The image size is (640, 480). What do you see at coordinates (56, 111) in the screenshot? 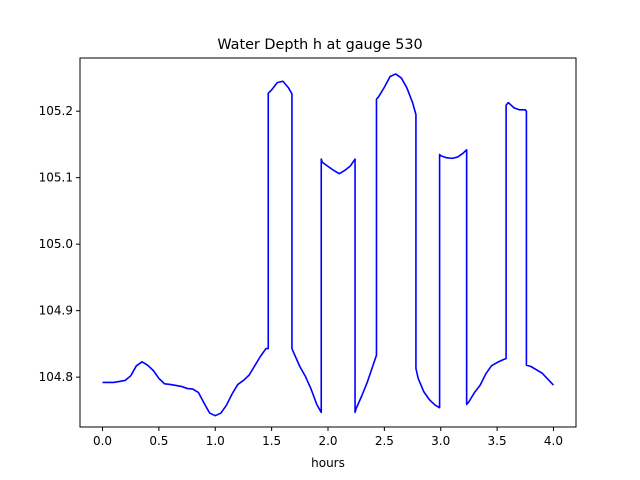
I see `y-tick-label: 105.2` at bounding box center [56, 111].